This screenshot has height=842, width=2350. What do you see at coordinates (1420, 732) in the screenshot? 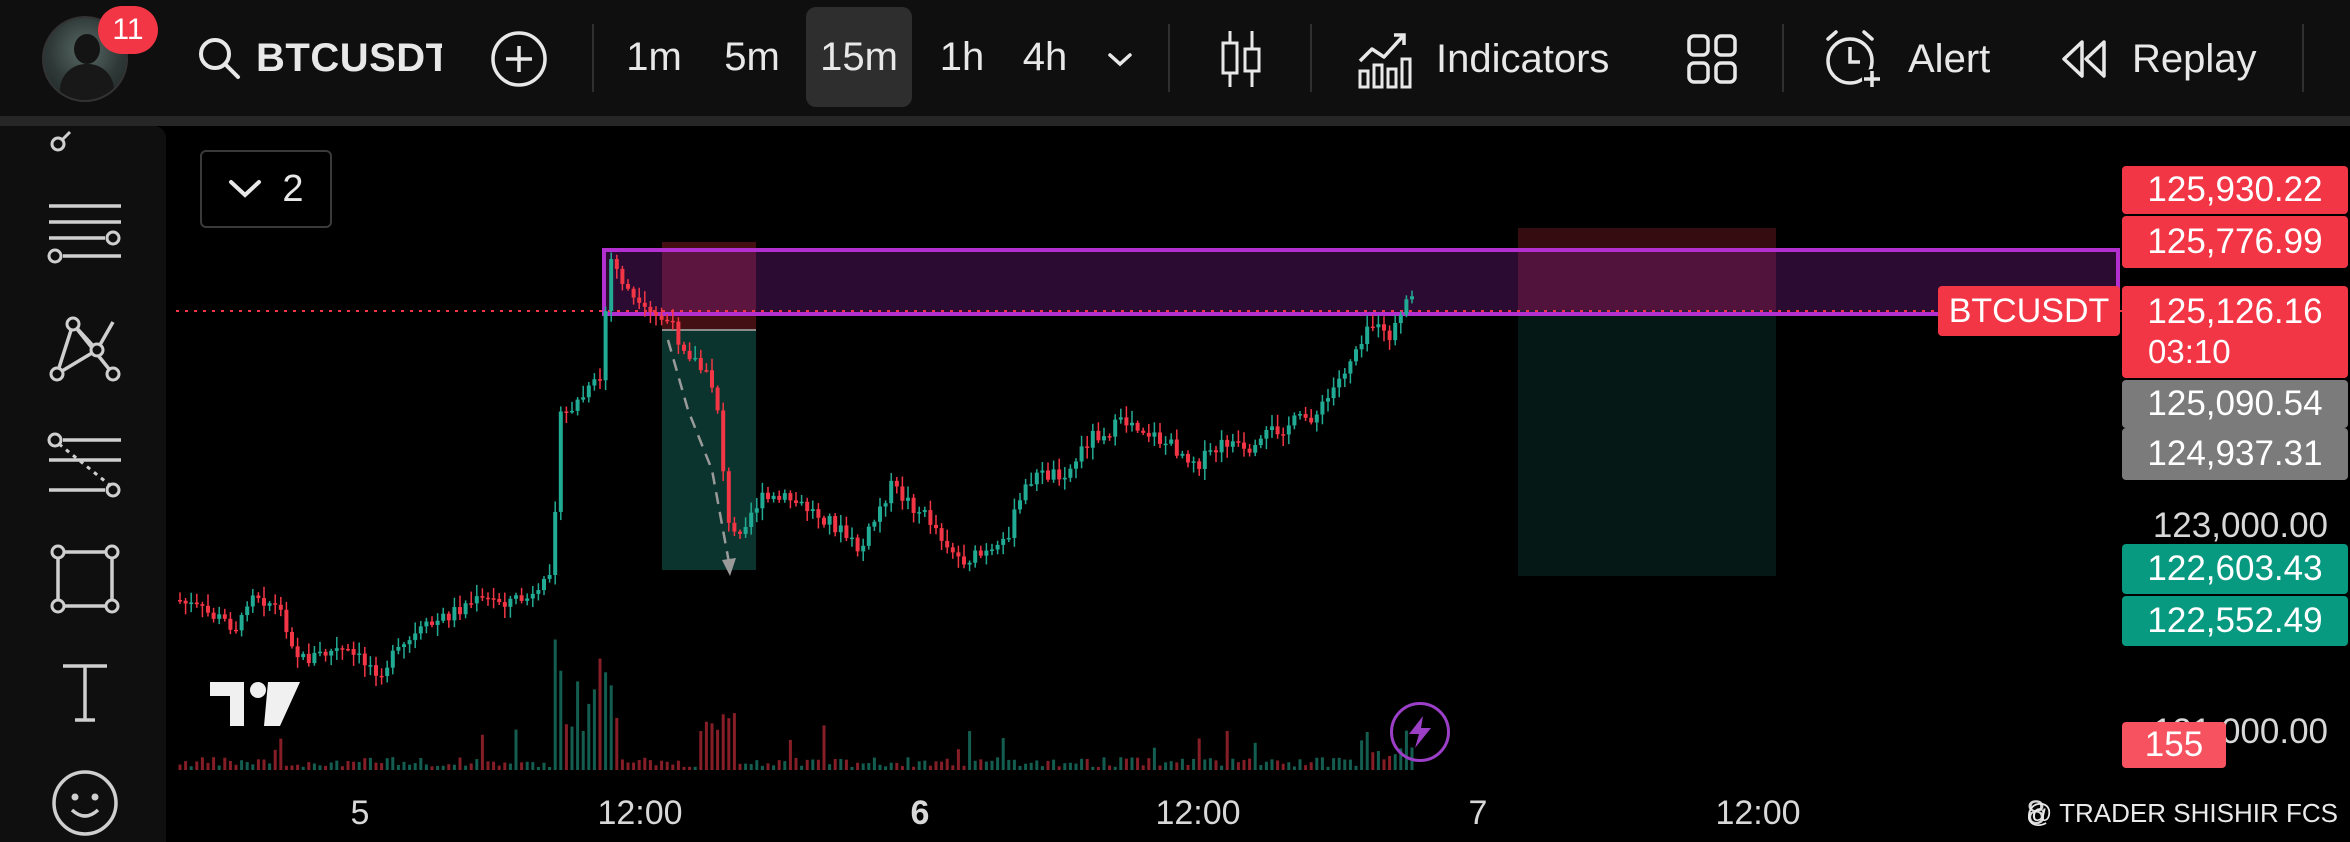
I see `lightning-button` at bounding box center [1420, 732].